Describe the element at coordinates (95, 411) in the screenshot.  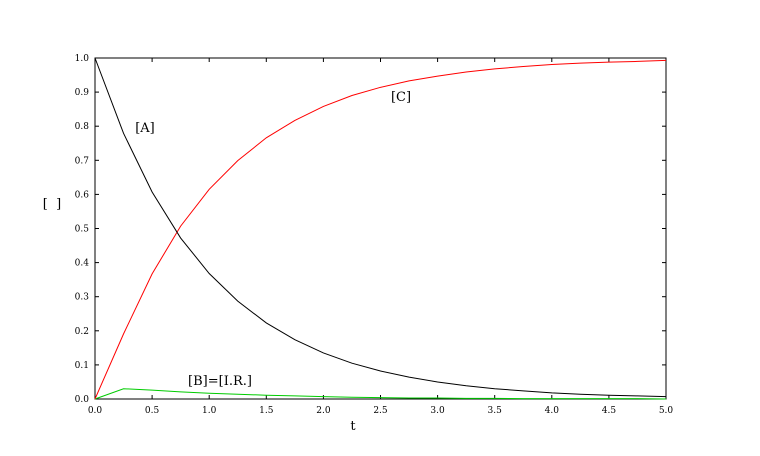
I see `x-tick-label: 0.0` at that location.